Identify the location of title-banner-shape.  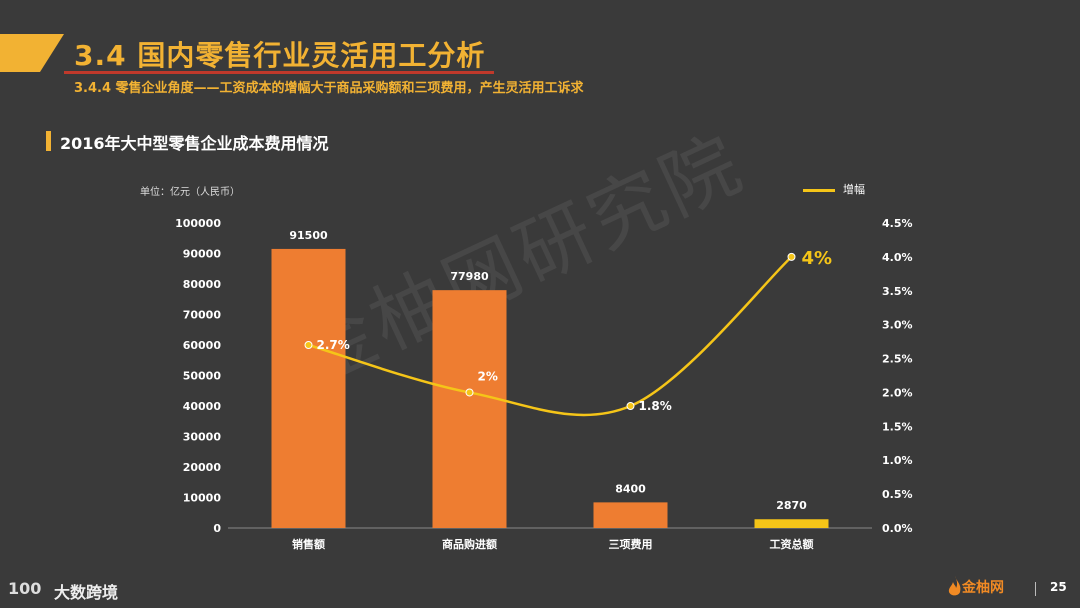
(32, 53).